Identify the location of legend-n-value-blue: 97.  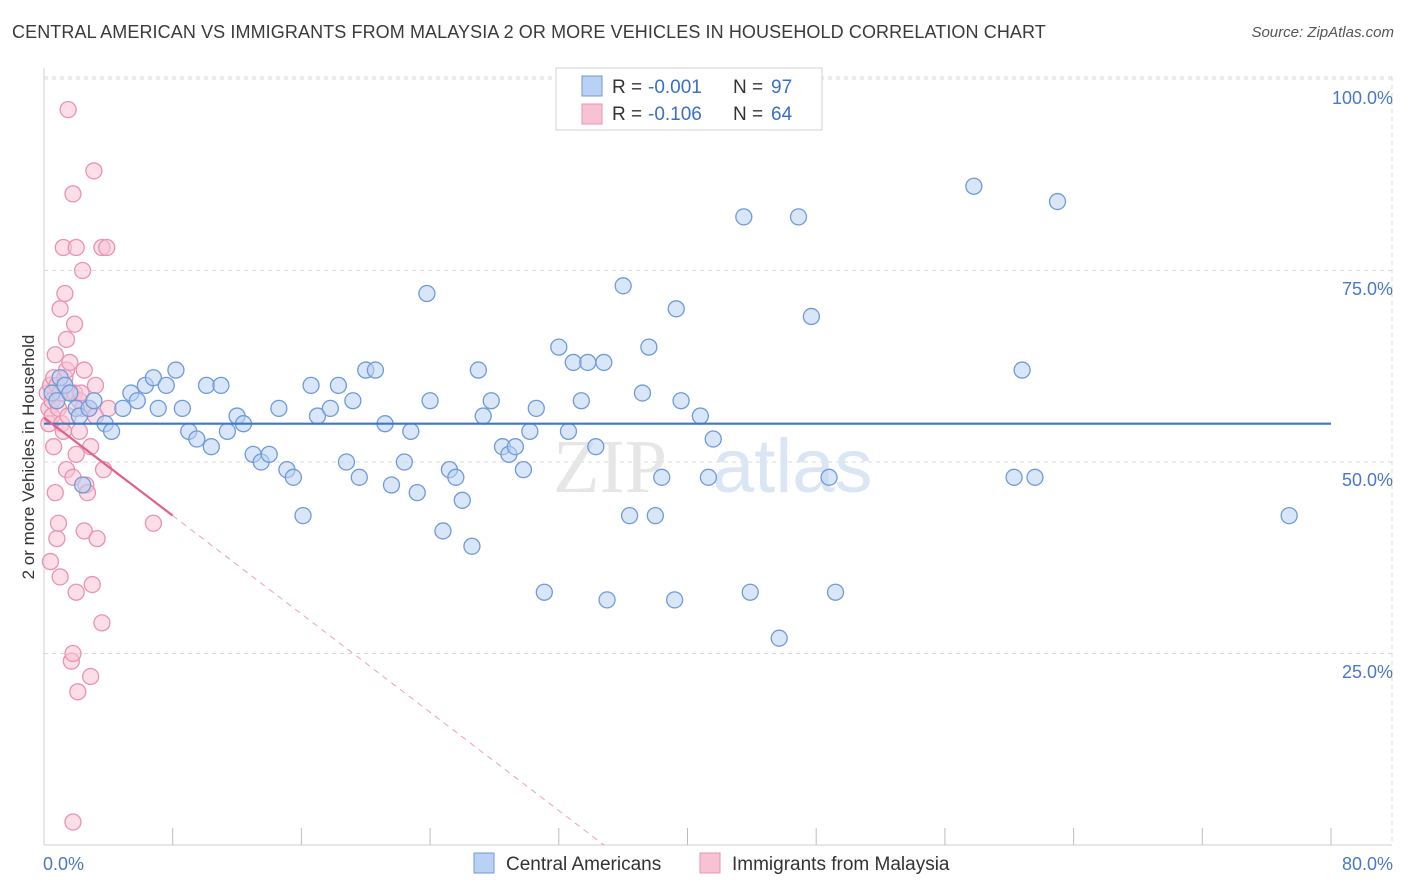
(781, 87).